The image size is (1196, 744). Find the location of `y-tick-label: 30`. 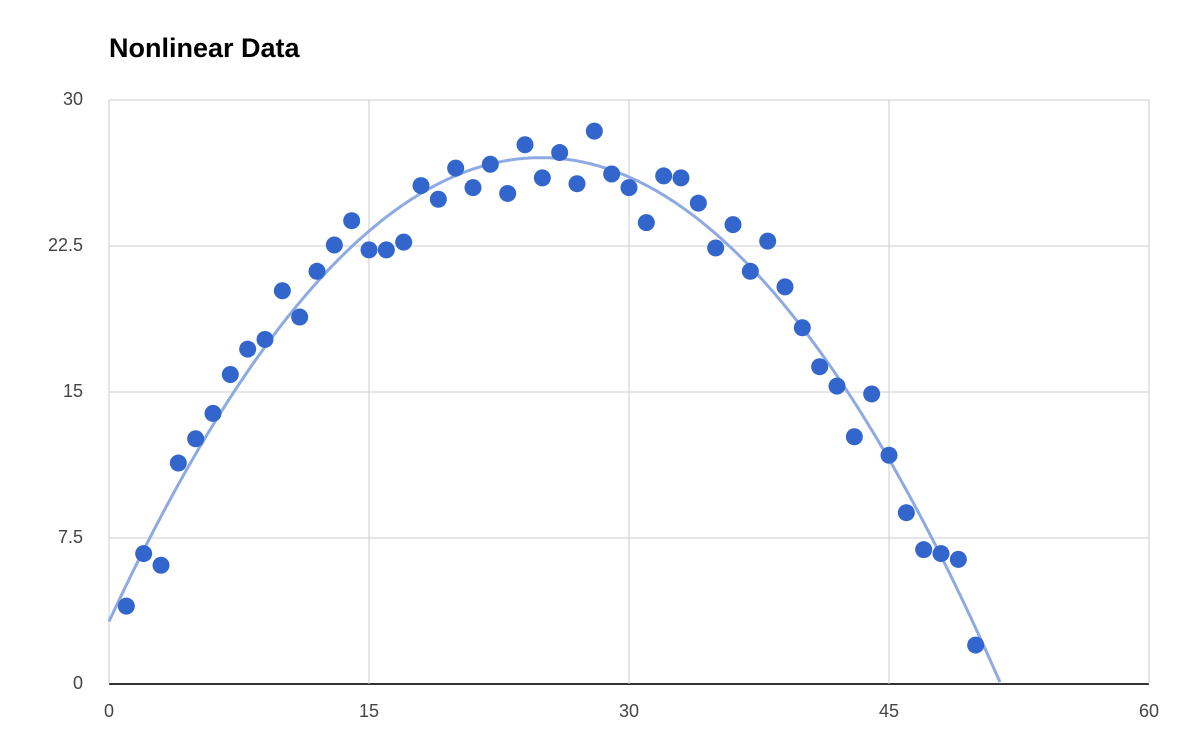

y-tick-label: 30 is located at coordinates (73, 99).